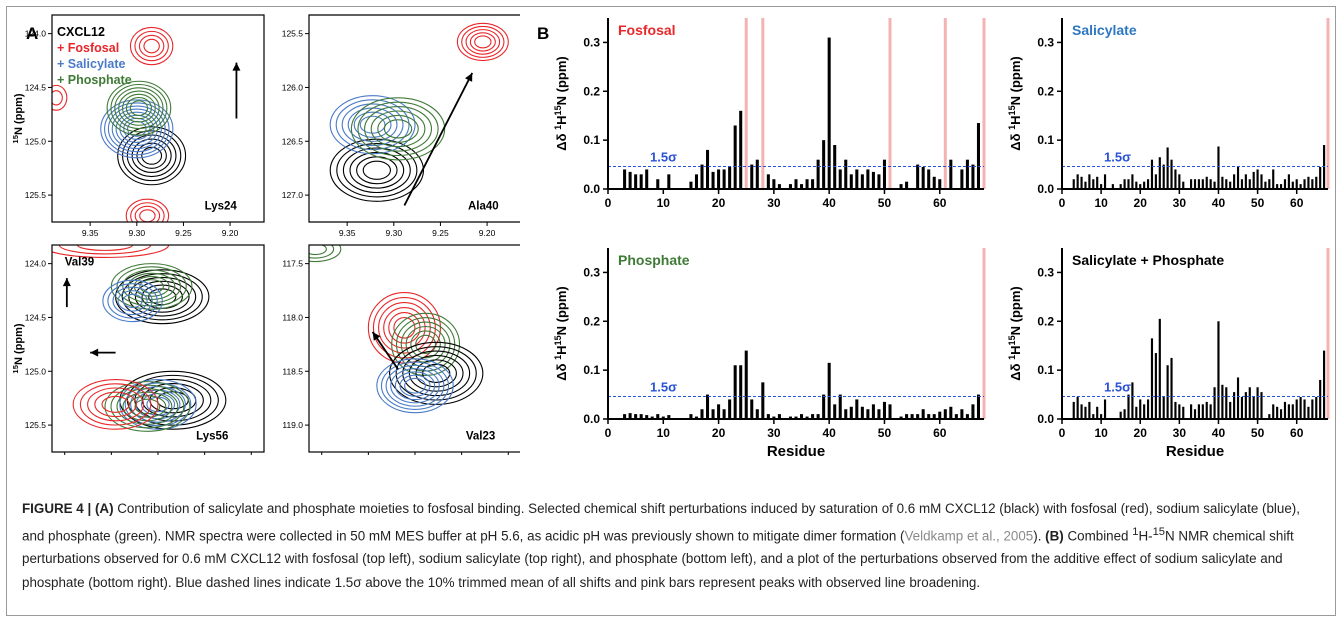 This screenshot has height=623, width=1344. Describe the element at coordinates (347, 233) in the screenshot. I see `x-tick-label: 9.35` at that location.